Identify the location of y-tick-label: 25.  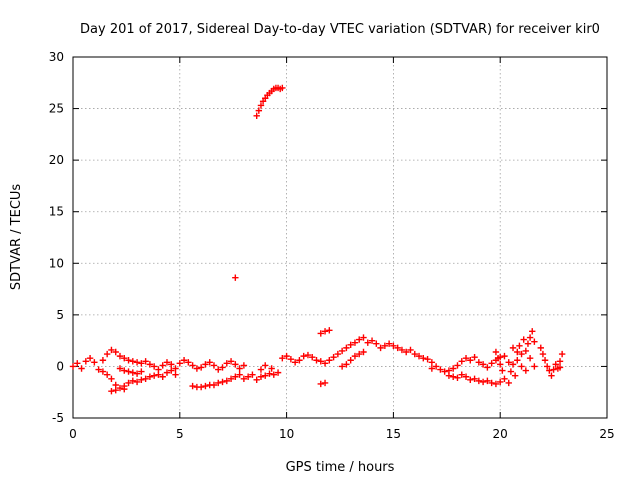
(56, 109).